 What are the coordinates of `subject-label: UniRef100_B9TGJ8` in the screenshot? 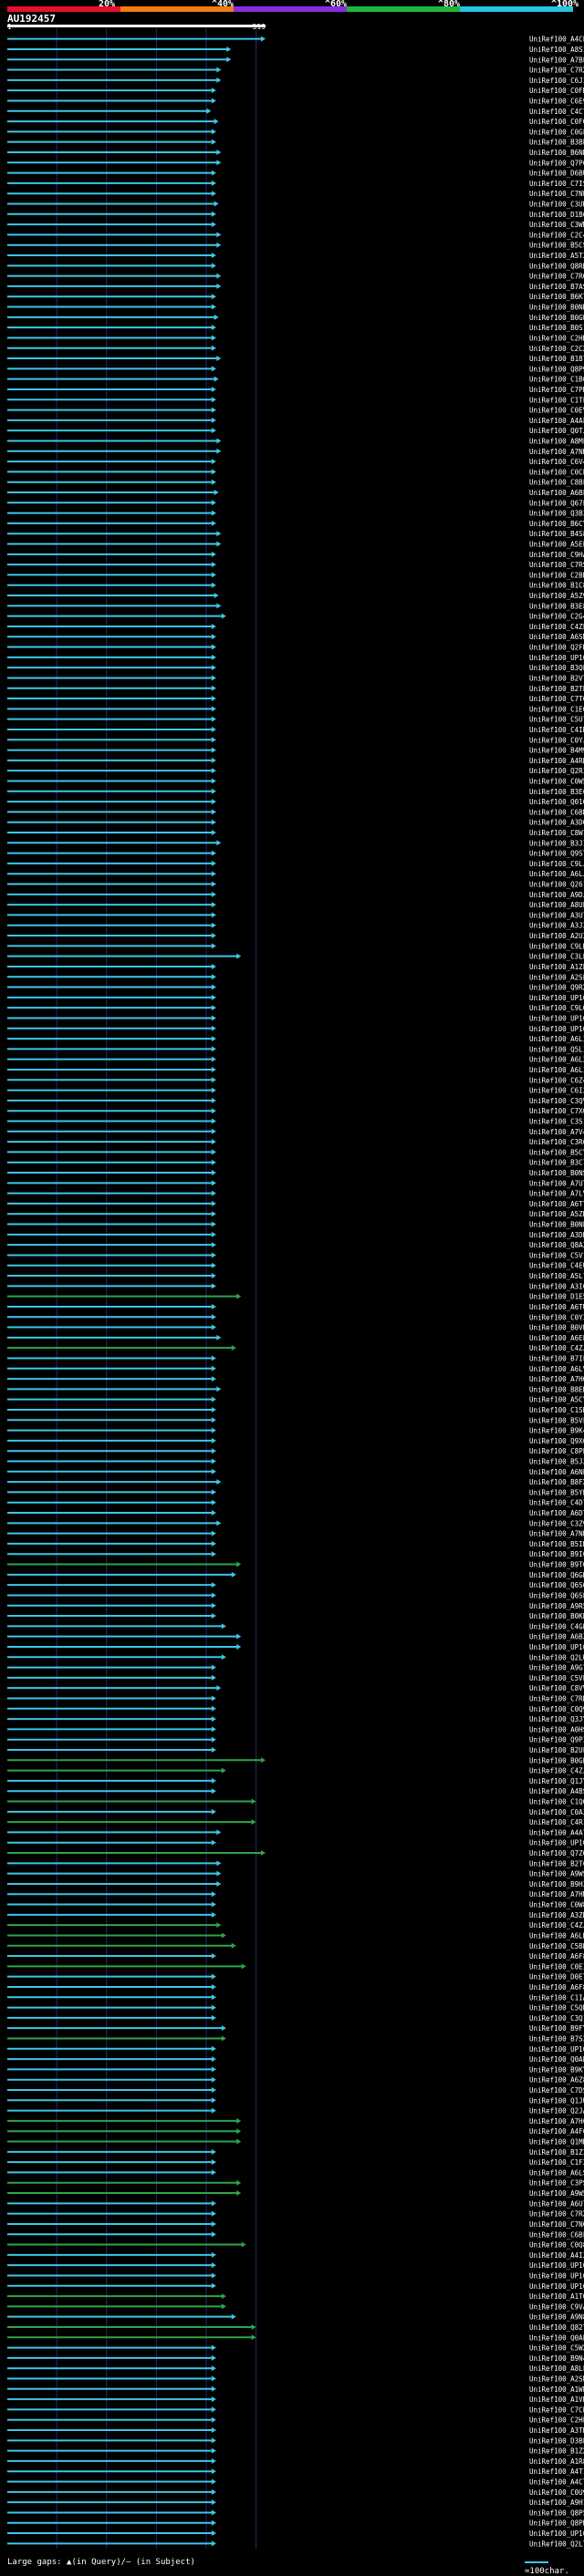 It's located at (556, 1565).